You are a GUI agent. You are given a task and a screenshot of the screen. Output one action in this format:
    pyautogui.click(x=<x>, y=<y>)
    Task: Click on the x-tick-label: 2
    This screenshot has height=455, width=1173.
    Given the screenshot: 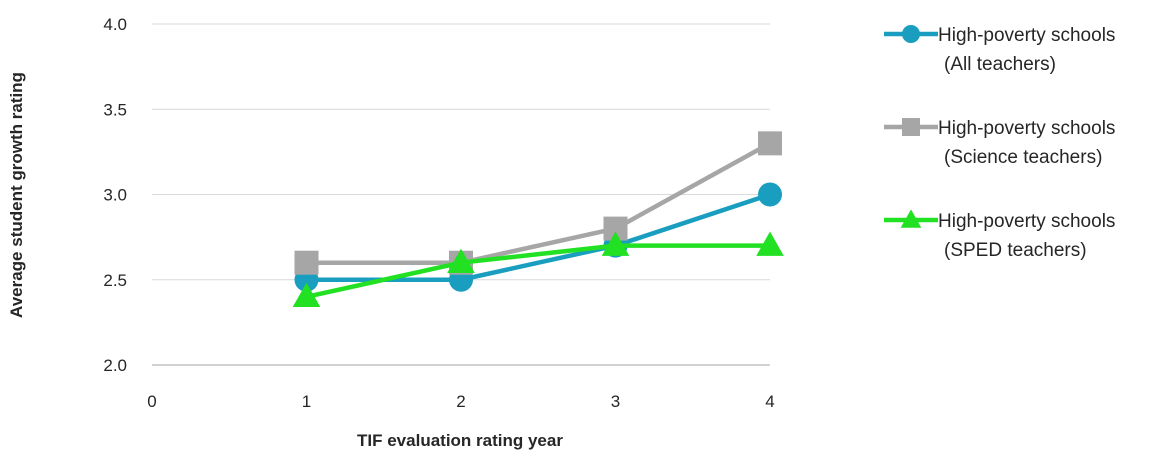 What is the action you would take?
    pyautogui.click(x=460, y=401)
    